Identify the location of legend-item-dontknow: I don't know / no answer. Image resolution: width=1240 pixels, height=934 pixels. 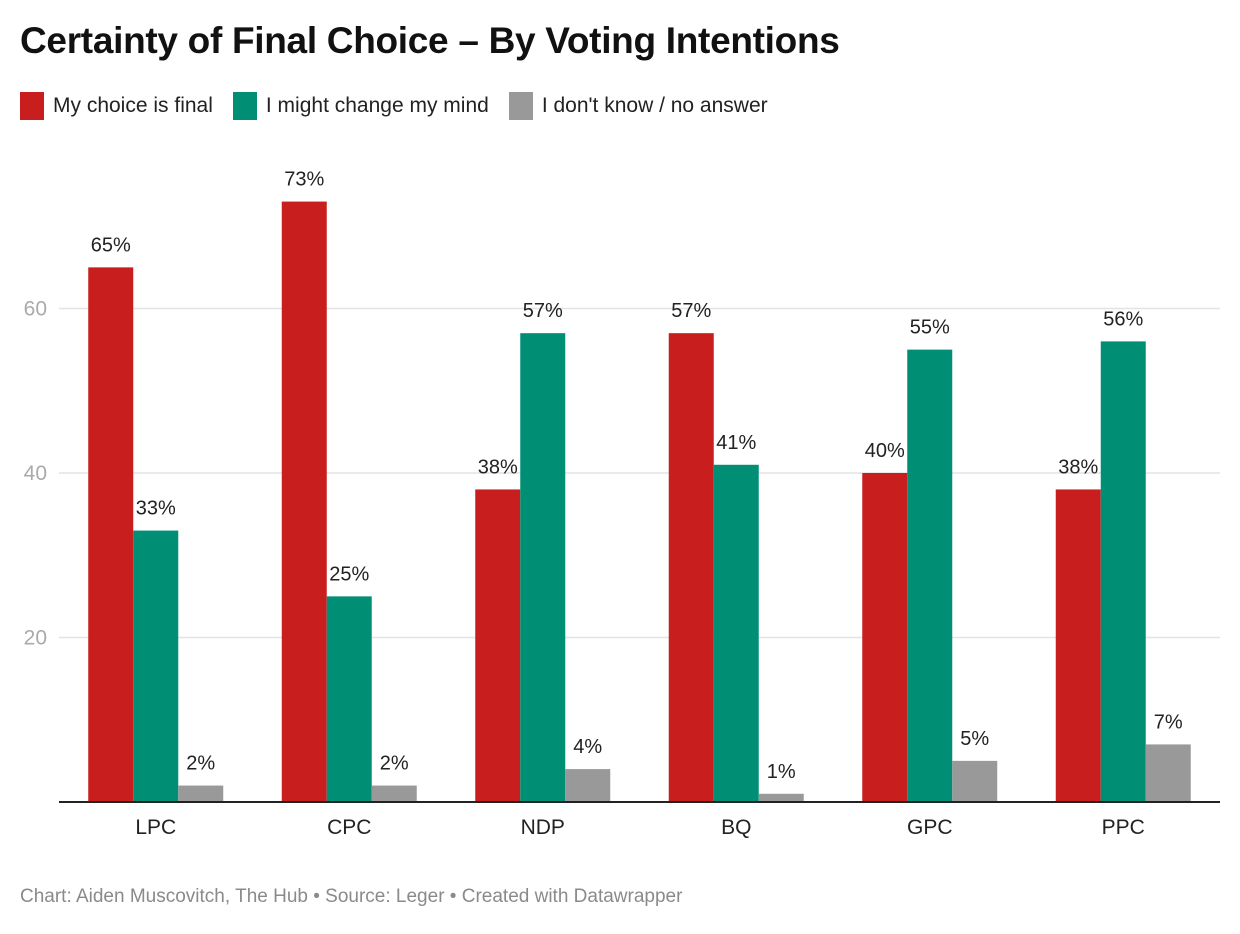
(638, 106).